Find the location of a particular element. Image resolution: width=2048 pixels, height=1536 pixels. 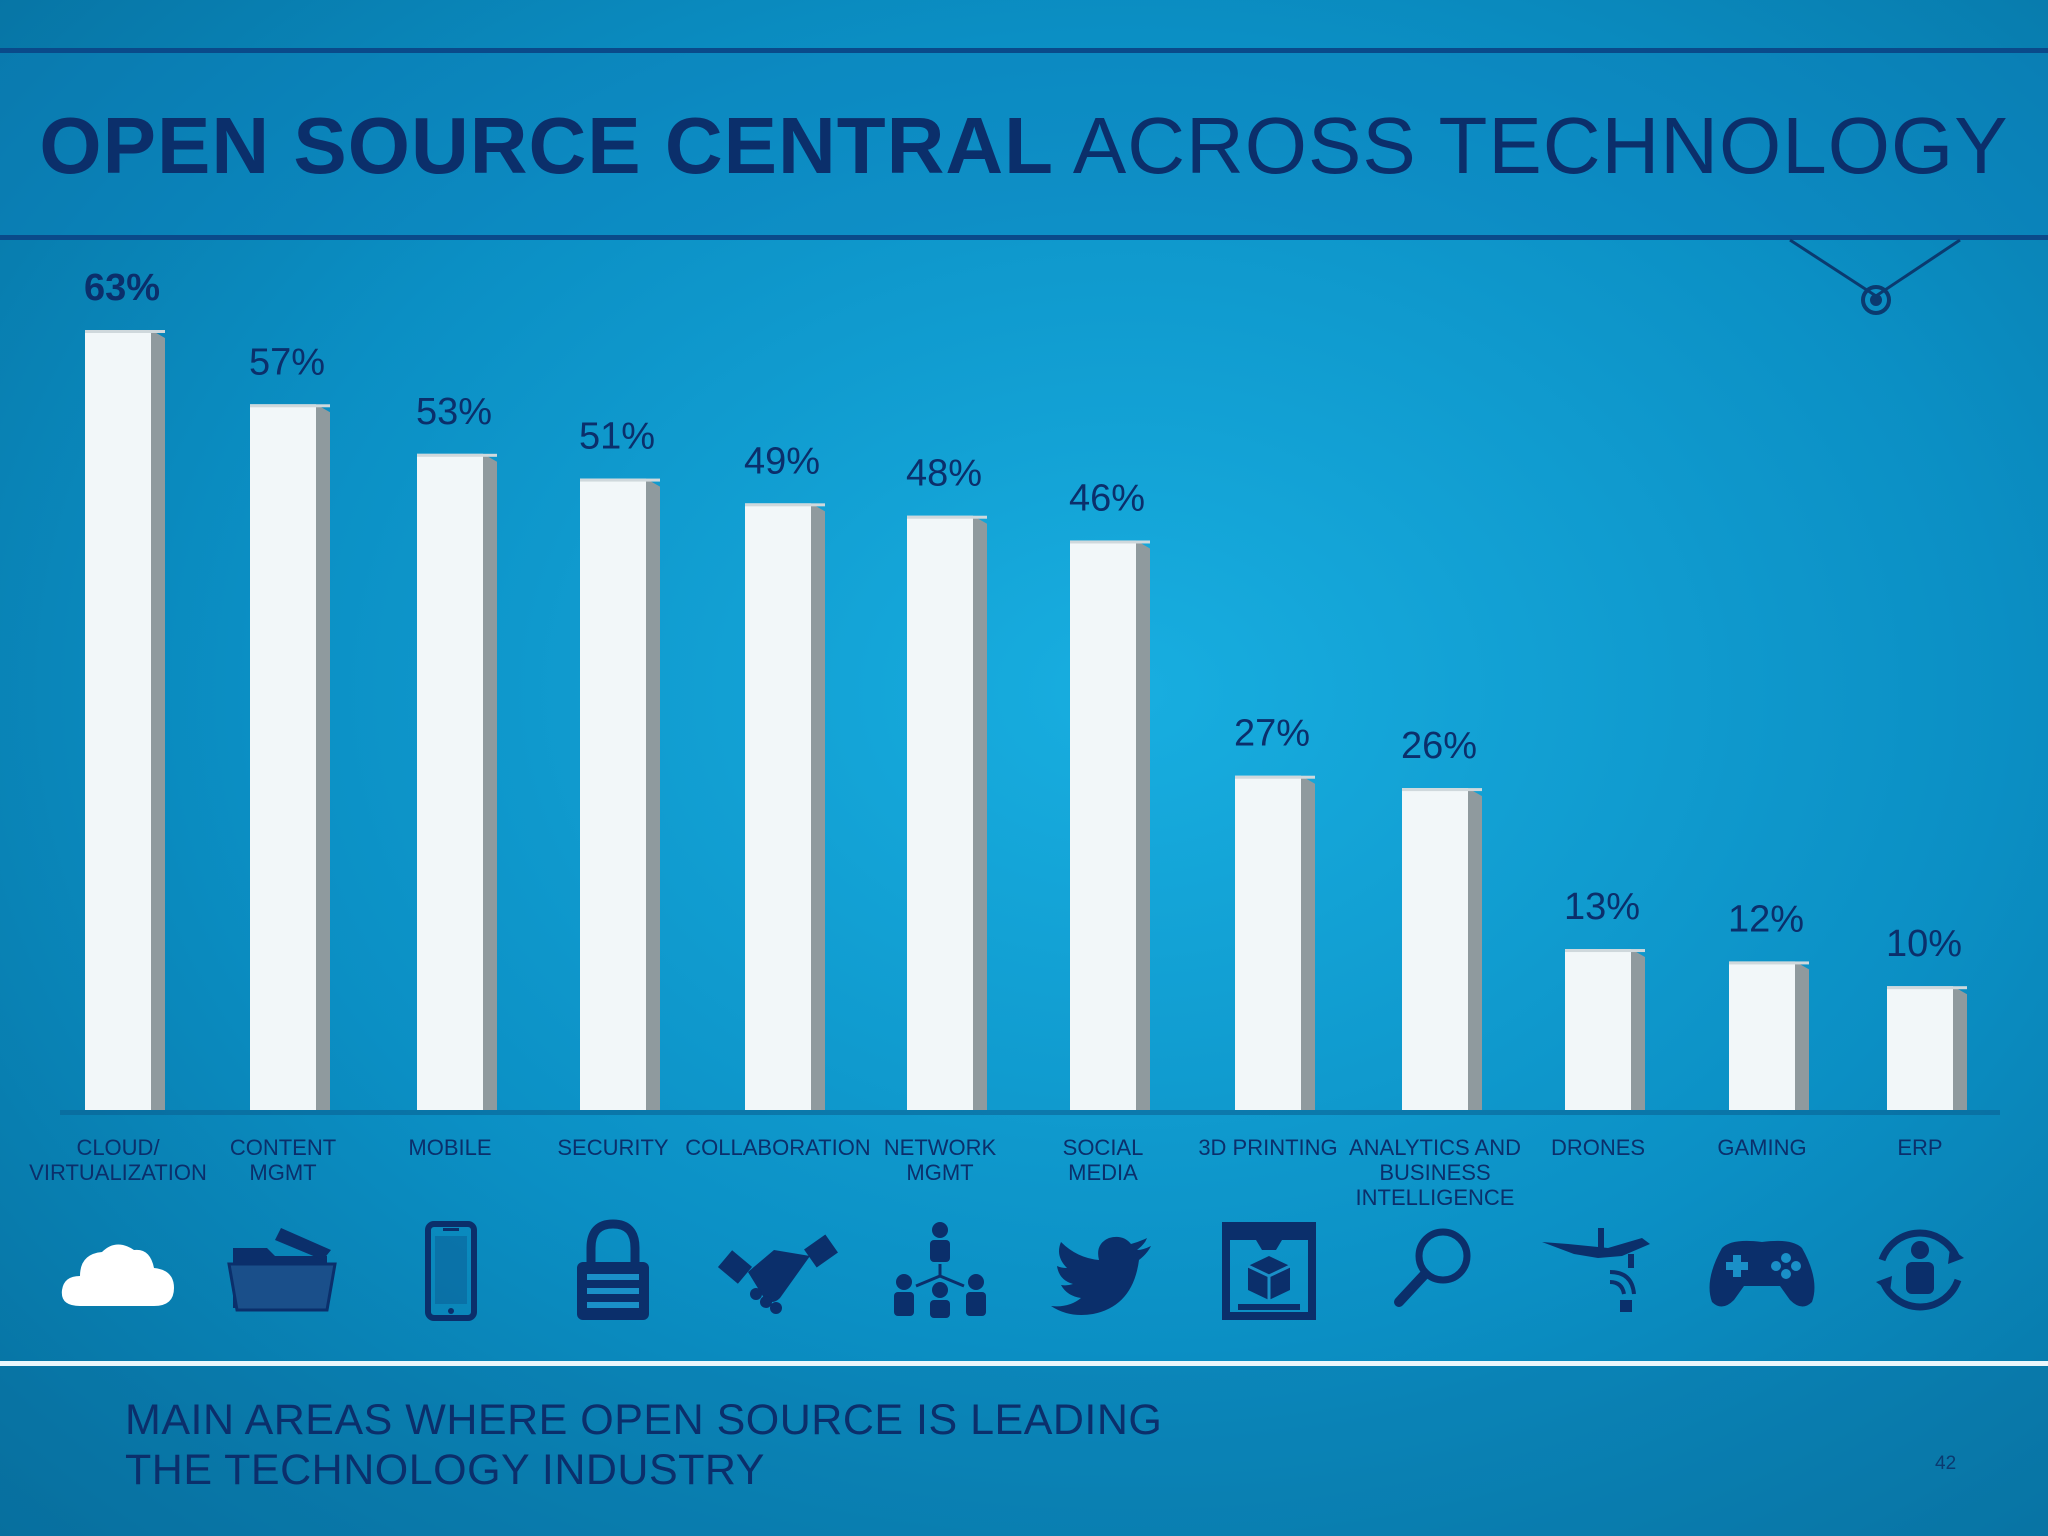

padlock-icon is located at coordinates (613, 1270).